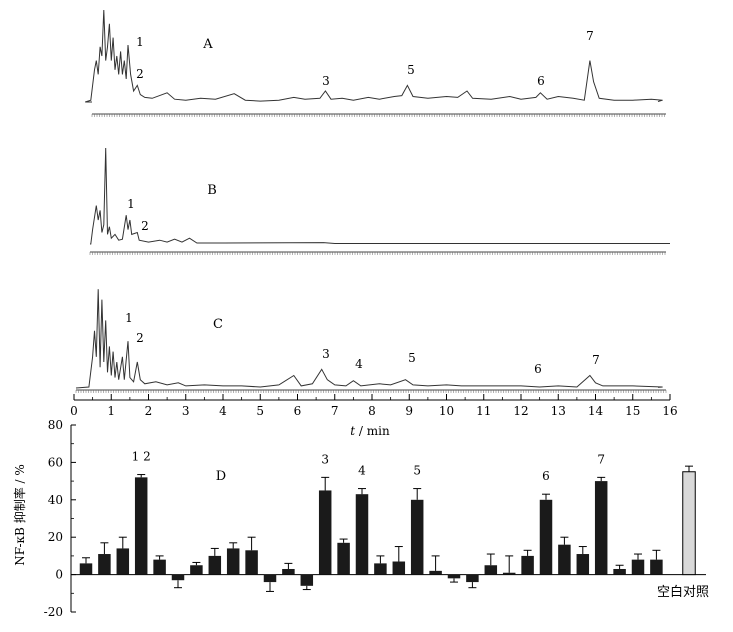 Image resolution: width=733 pixels, height=632 pixels. I want to click on y-axis-tick-label: 0, so click(59, 575).